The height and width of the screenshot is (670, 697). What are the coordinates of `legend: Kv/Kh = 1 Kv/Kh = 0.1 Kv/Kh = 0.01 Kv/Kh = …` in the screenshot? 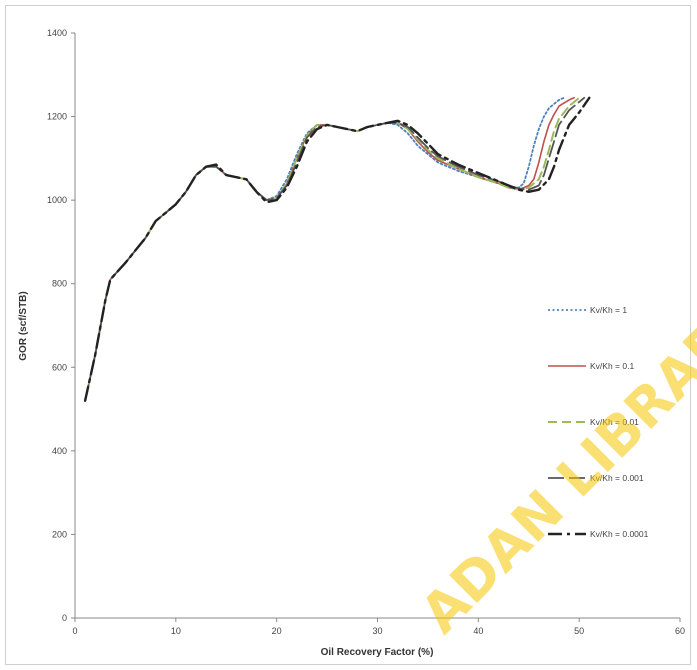 It's located at (598, 422).